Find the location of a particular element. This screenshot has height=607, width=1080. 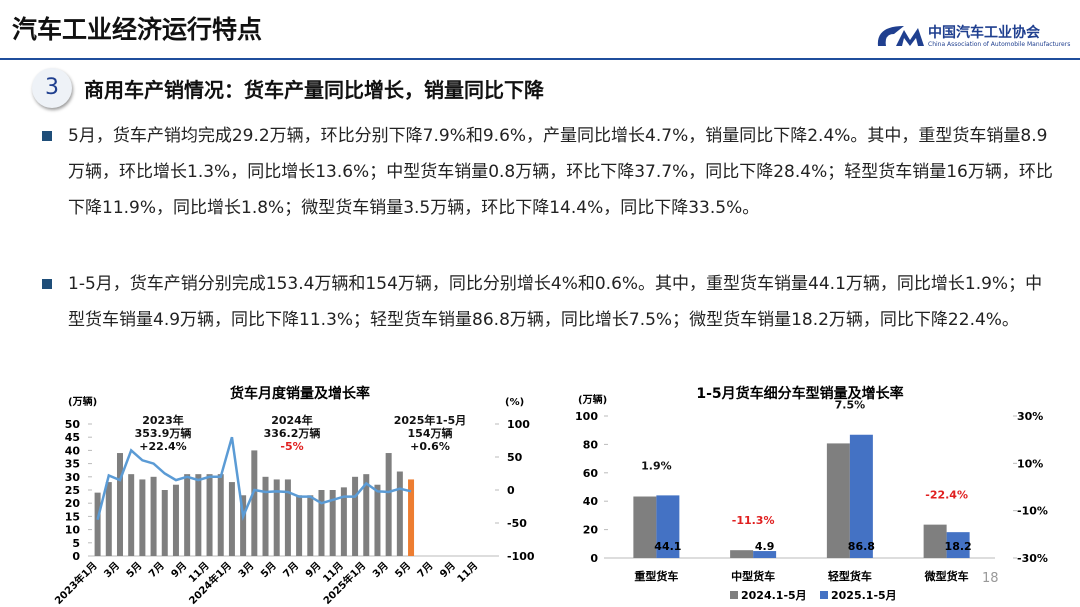

annotation: 2023年 is located at coordinates (163, 420).